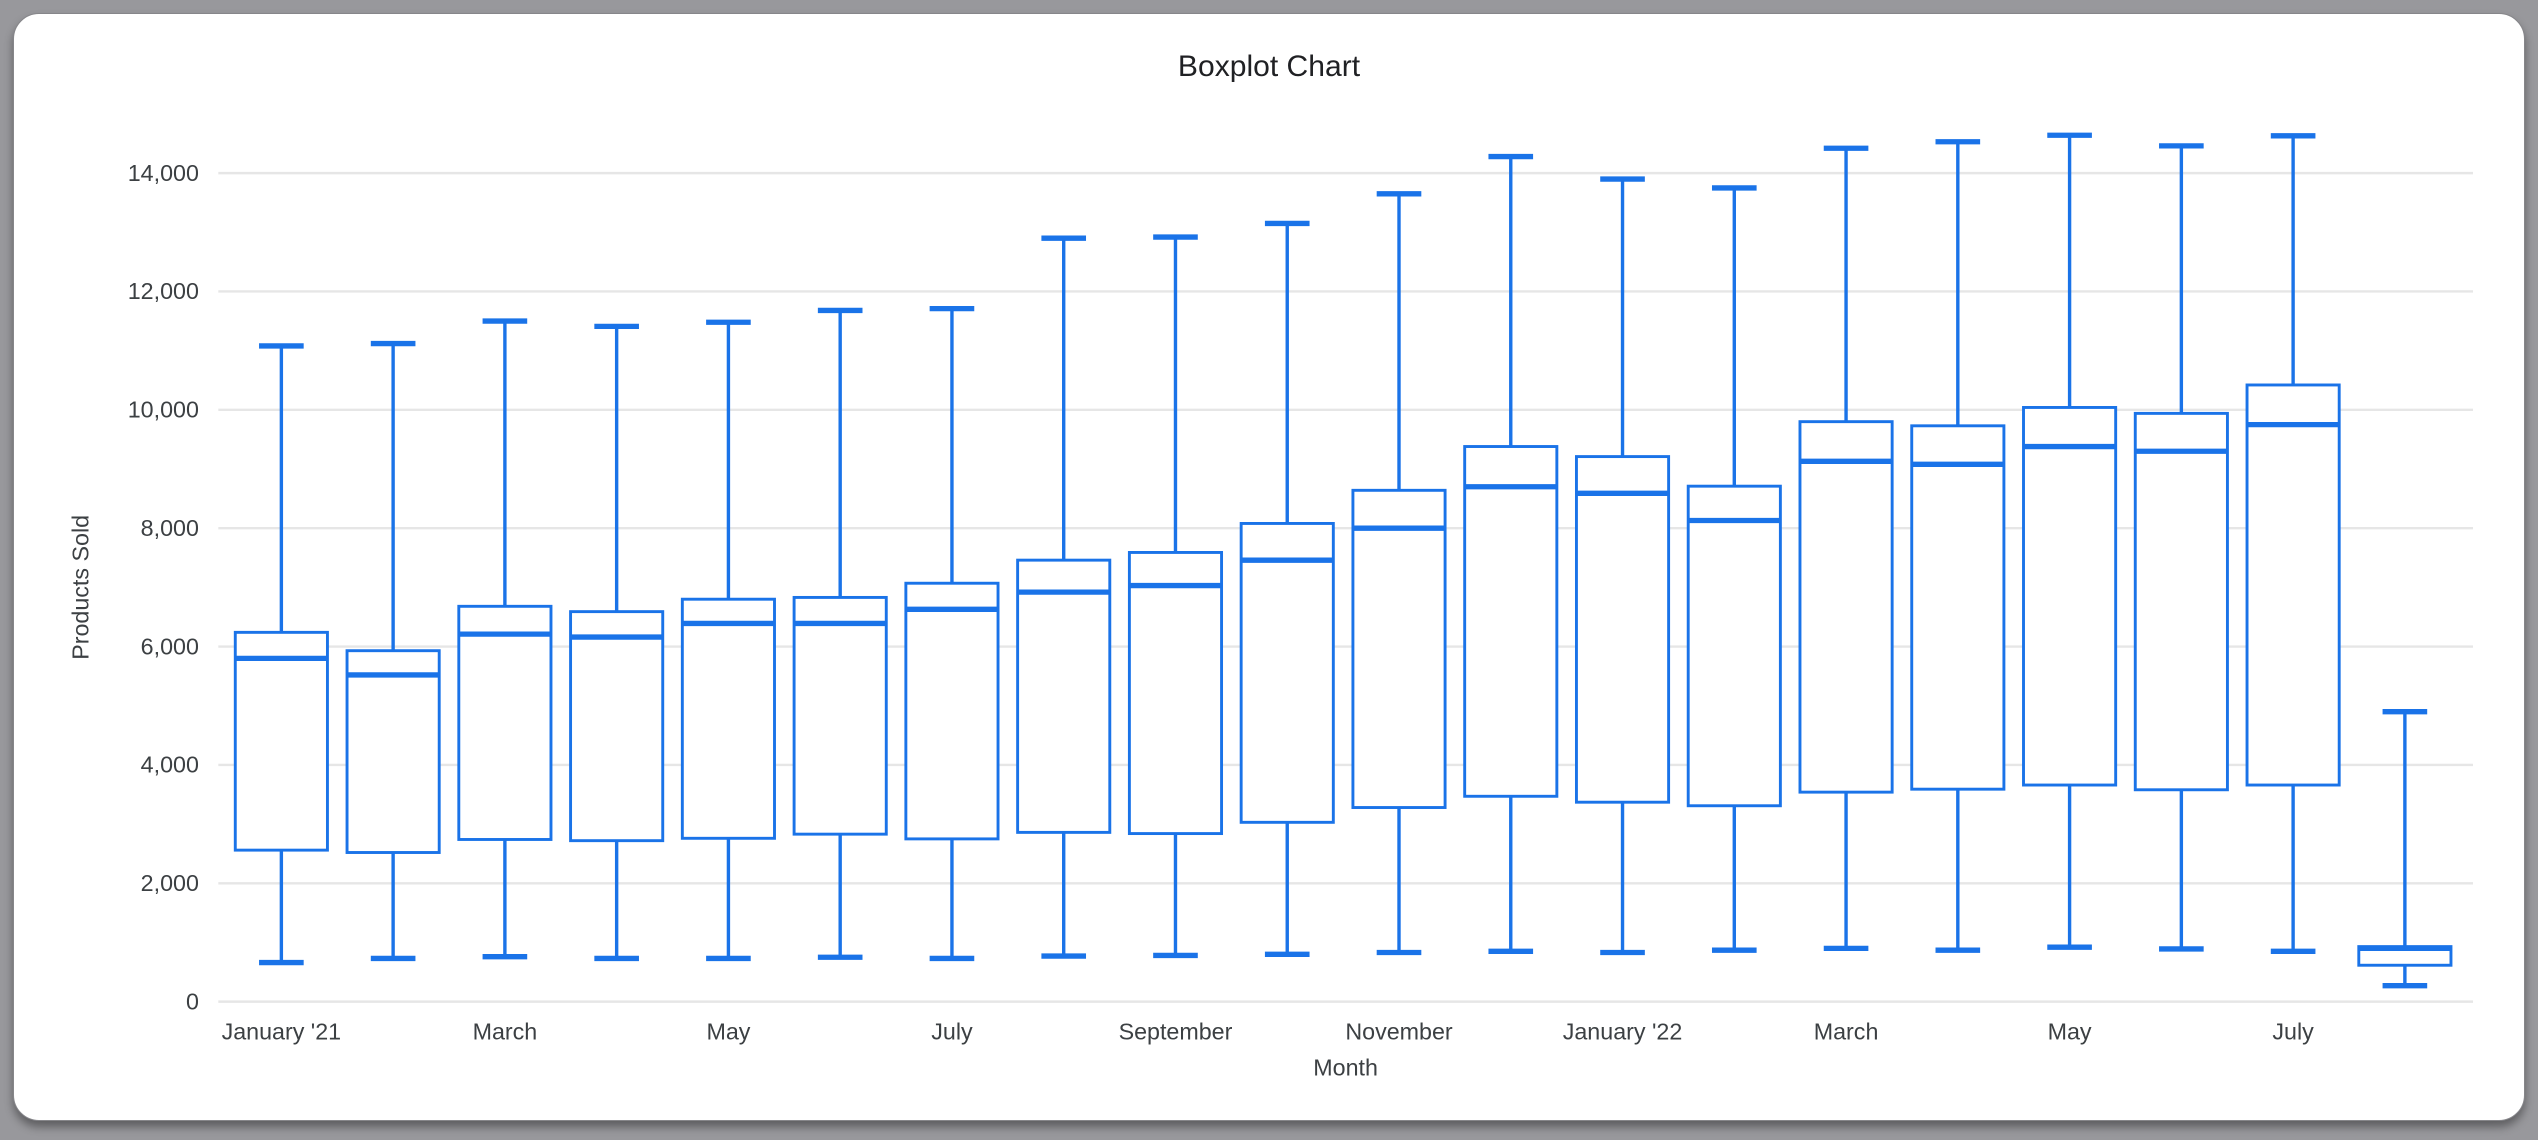  I want to click on boxplot-January '21, so click(281, 654).